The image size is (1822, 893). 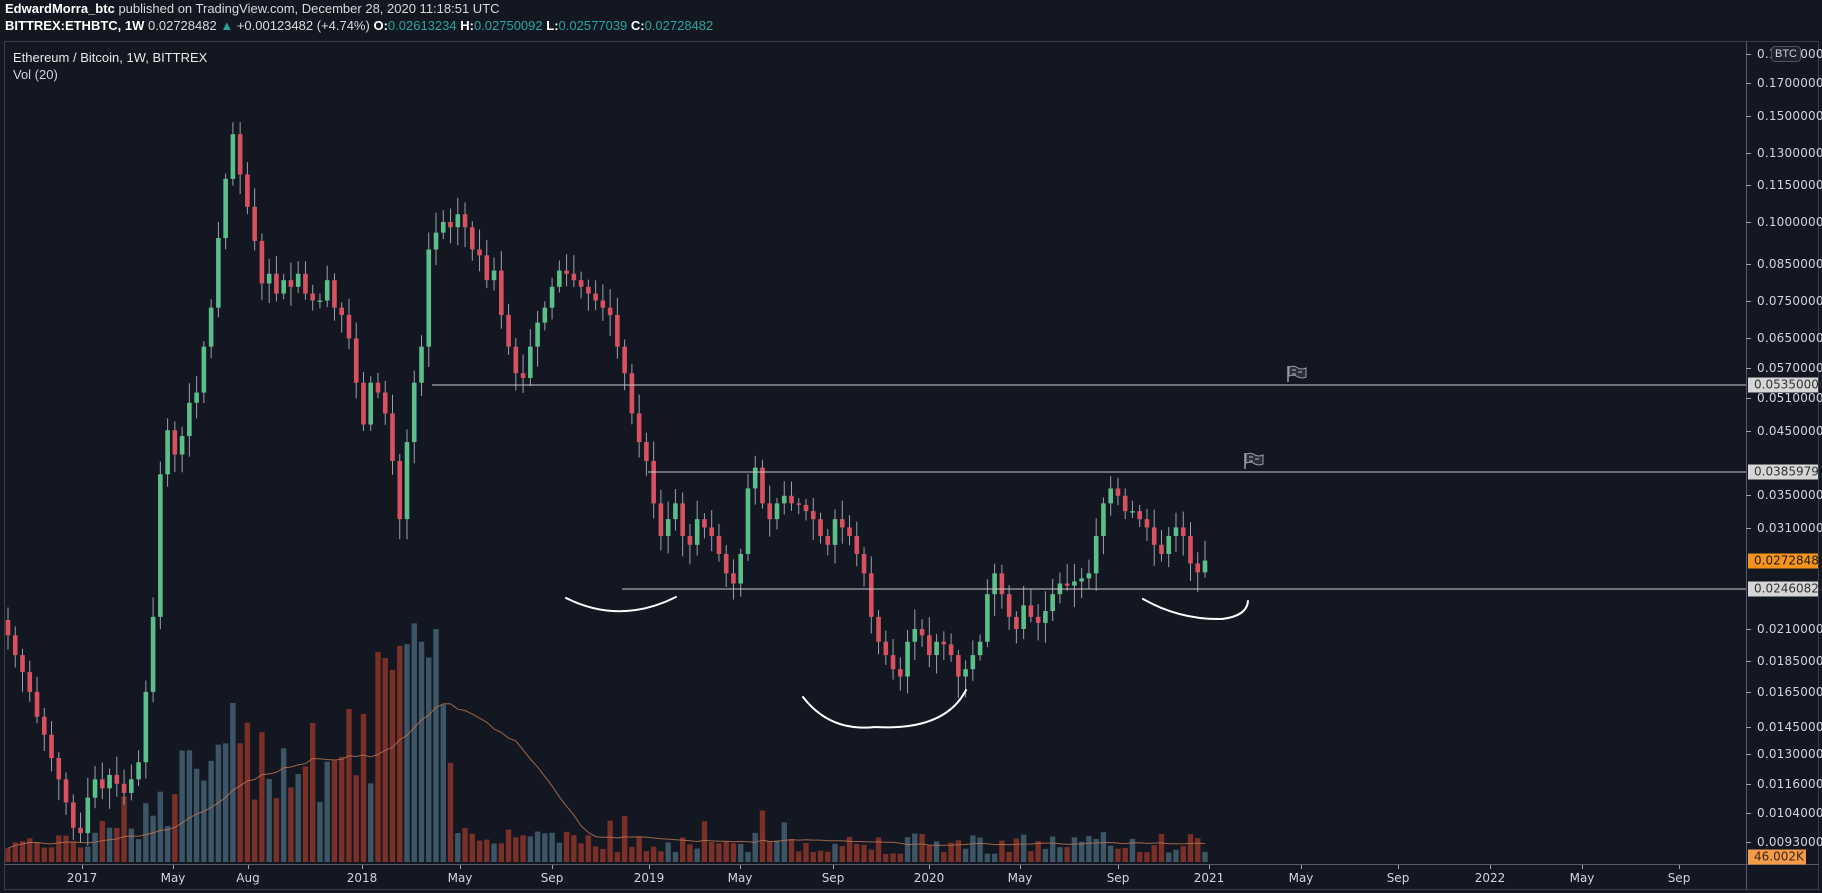 I want to click on head-arc, so click(x=884, y=709).